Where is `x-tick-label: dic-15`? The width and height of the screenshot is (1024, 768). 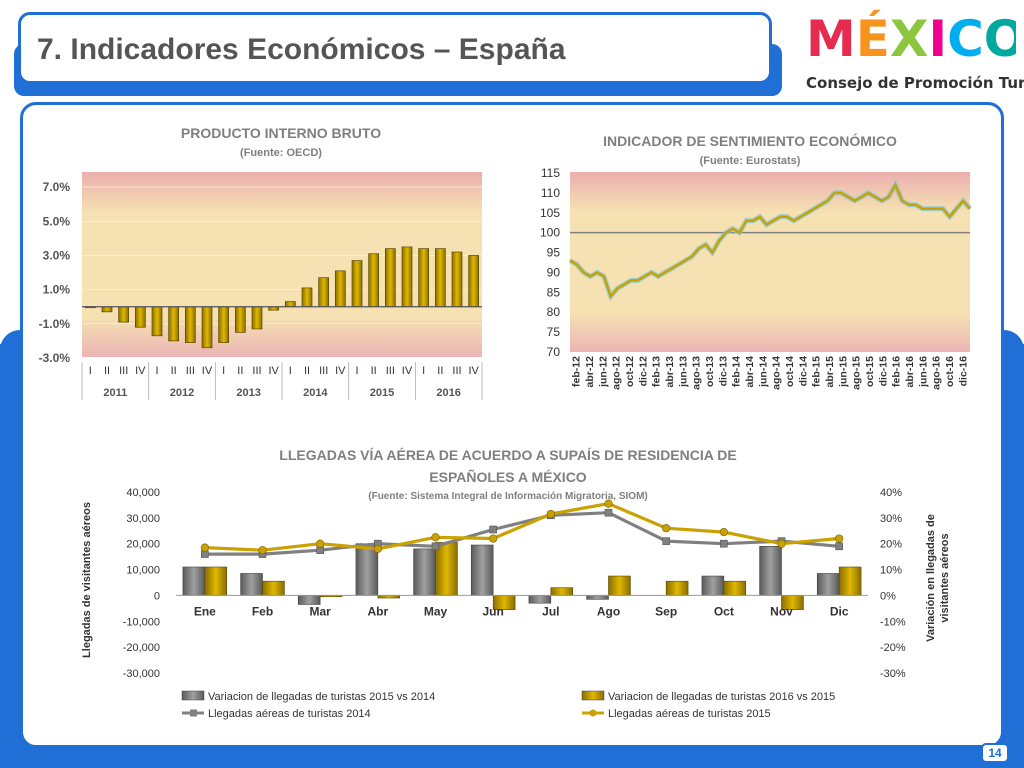 x-tick-label: dic-15 is located at coordinates (883, 371).